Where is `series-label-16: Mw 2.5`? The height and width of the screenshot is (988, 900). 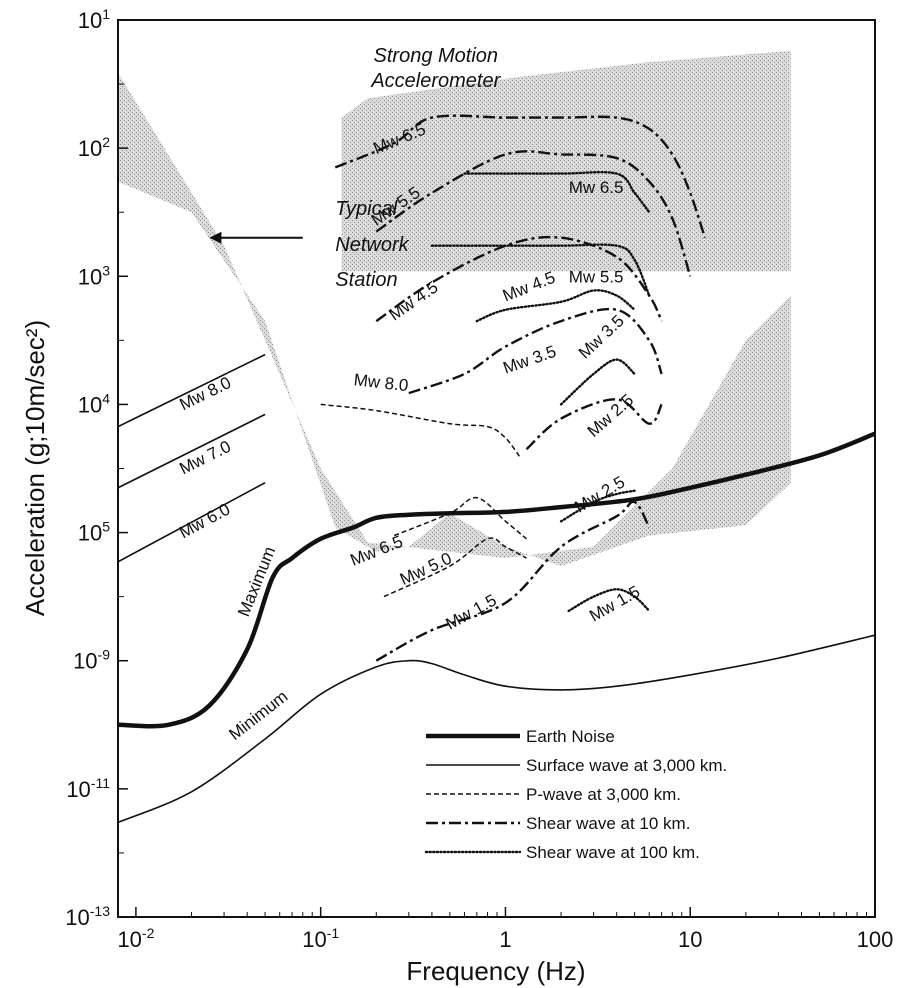 series-label-16: Mw 2.5 is located at coordinates (599, 494).